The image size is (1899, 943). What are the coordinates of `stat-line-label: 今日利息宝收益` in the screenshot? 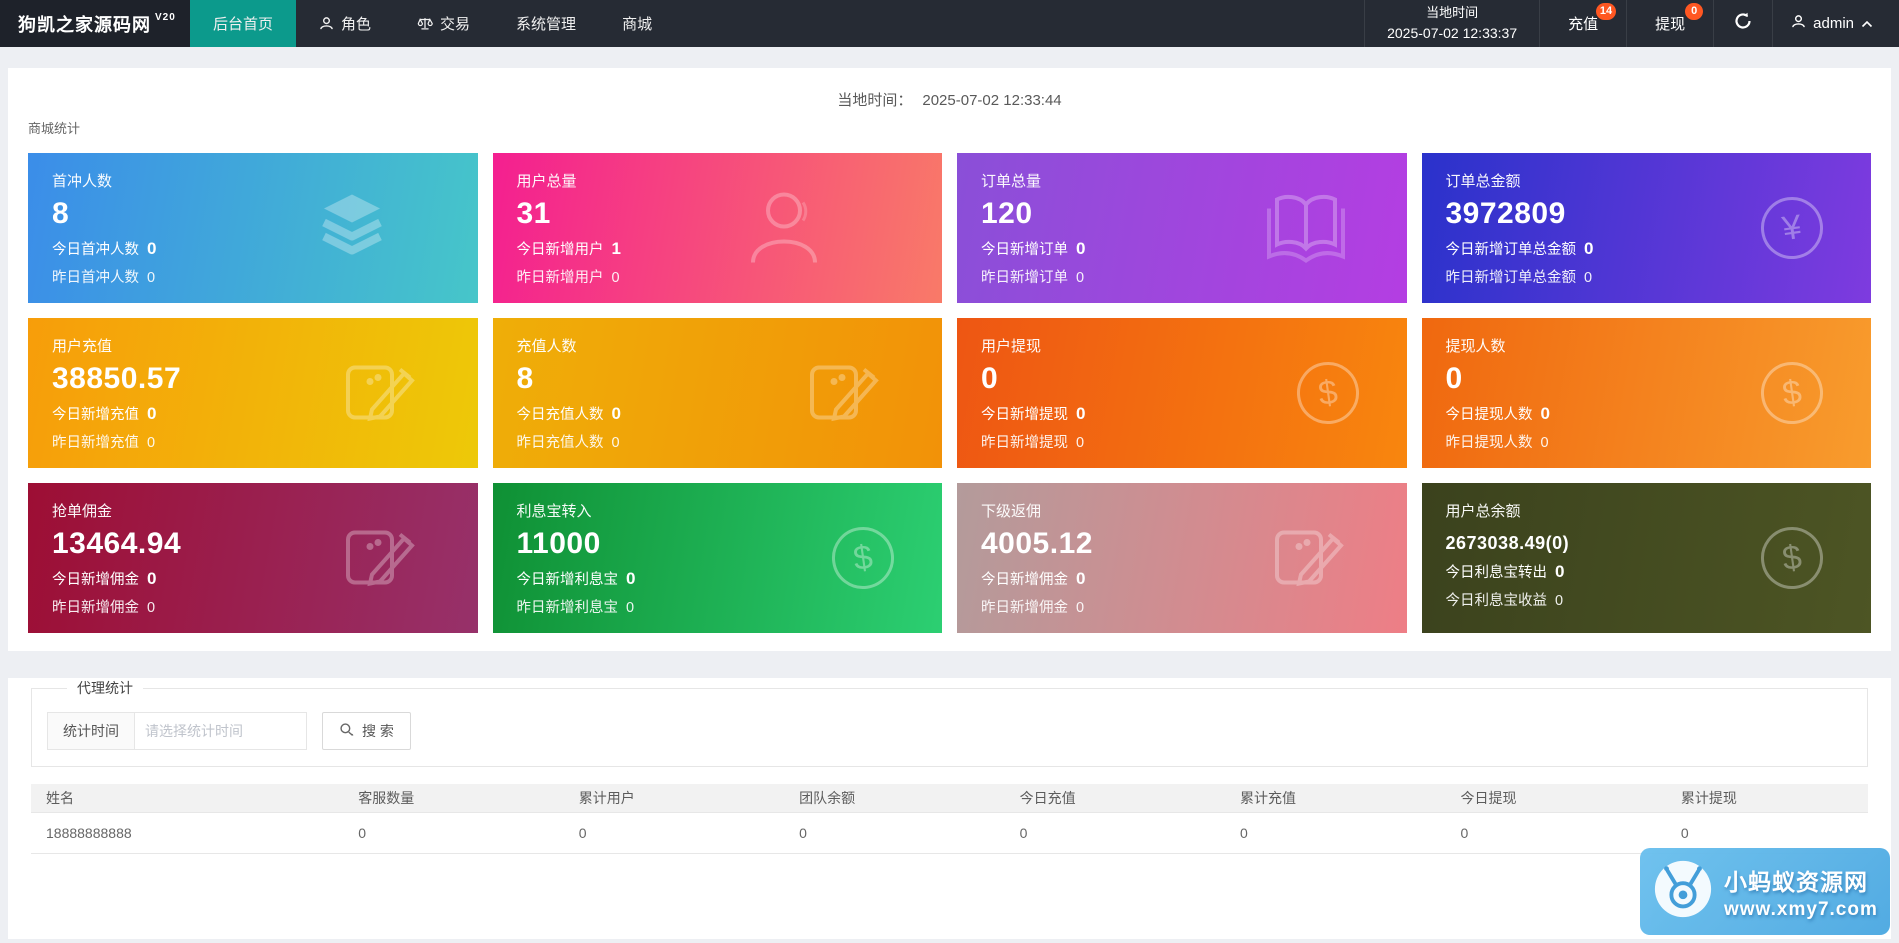 It's located at (1496, 601).